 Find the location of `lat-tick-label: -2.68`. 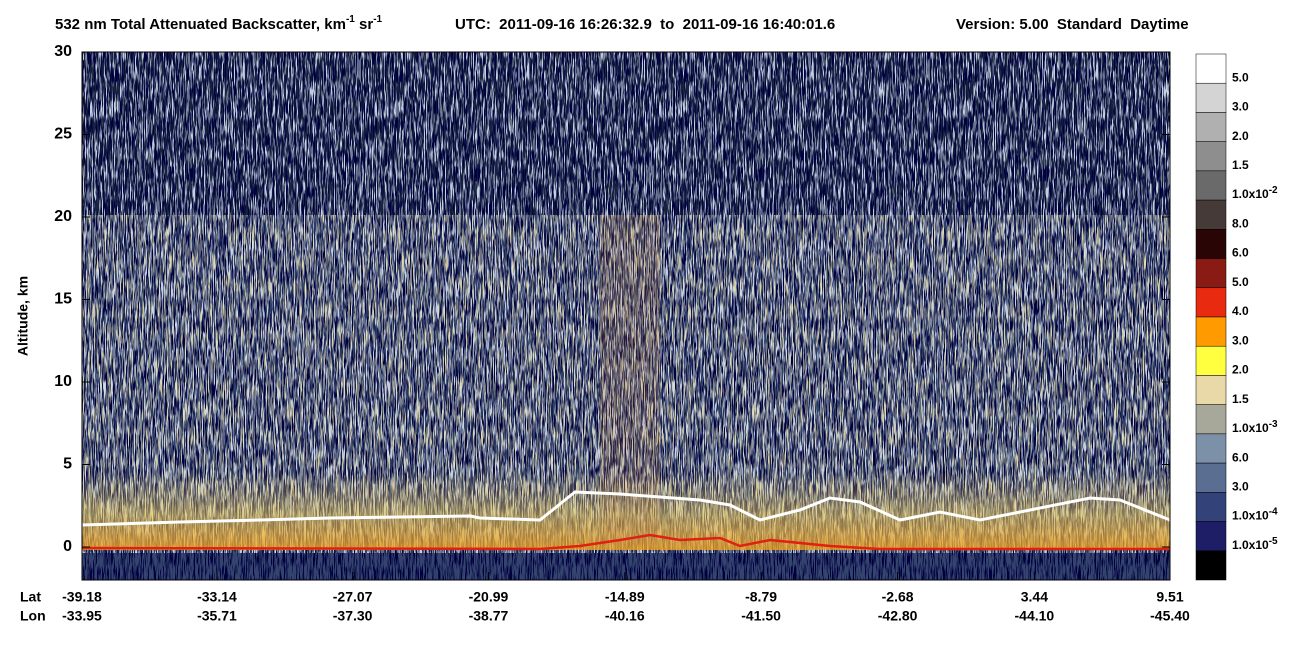

lat-tick-label: -2.68 is located at coordinates (898, 597).